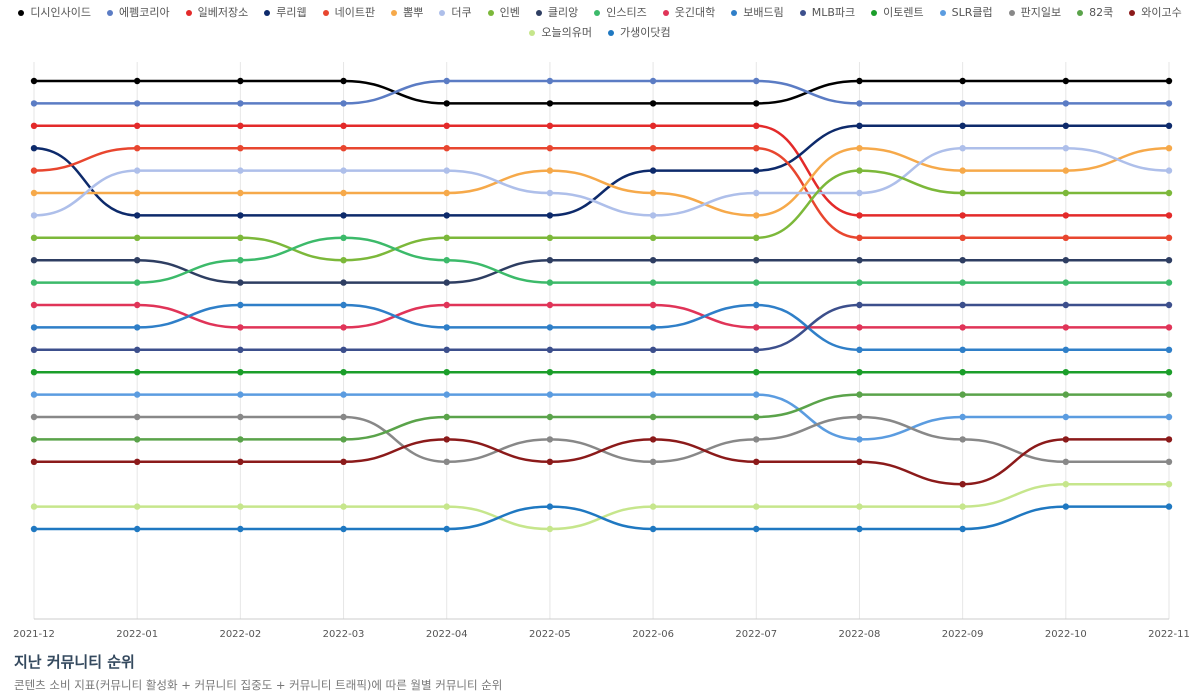 This screenshot has width=1200, height=696. I want to click on legend-item: MLB파크, so click(827, 13).